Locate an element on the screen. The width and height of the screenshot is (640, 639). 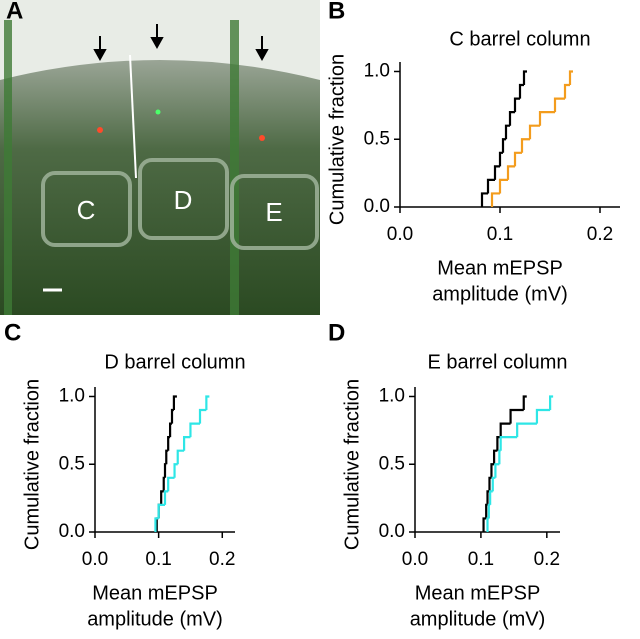
chart-title: E barrel column is located at coordinates (497, 362).